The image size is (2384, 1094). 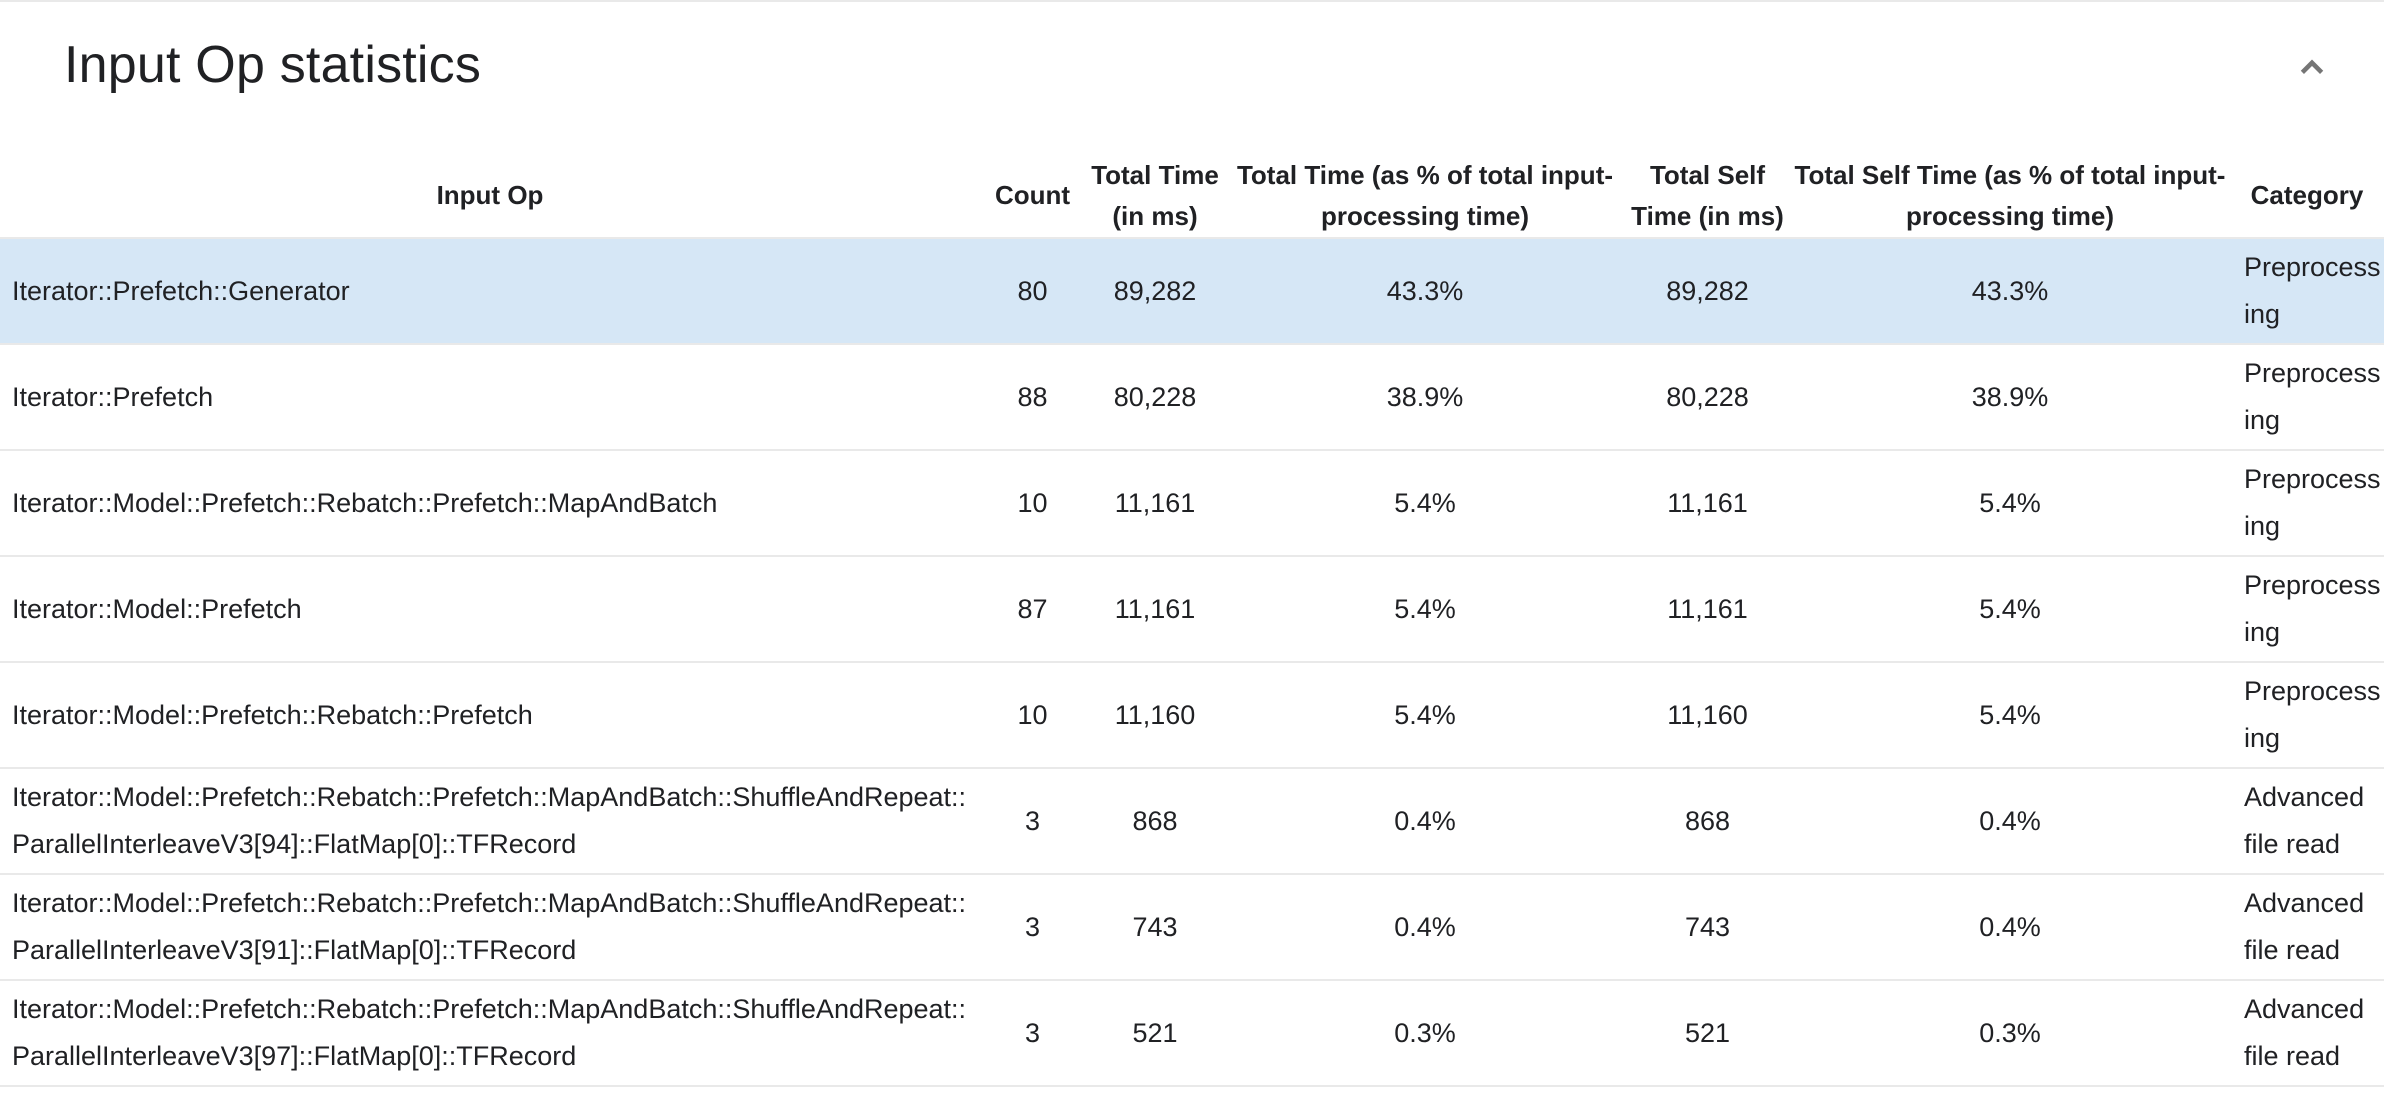 What do you see at coordinates (1425, 291) in the screenshot?
I see `total-time-pct-cell: 43.3%` at bounding box center [1425, 291].